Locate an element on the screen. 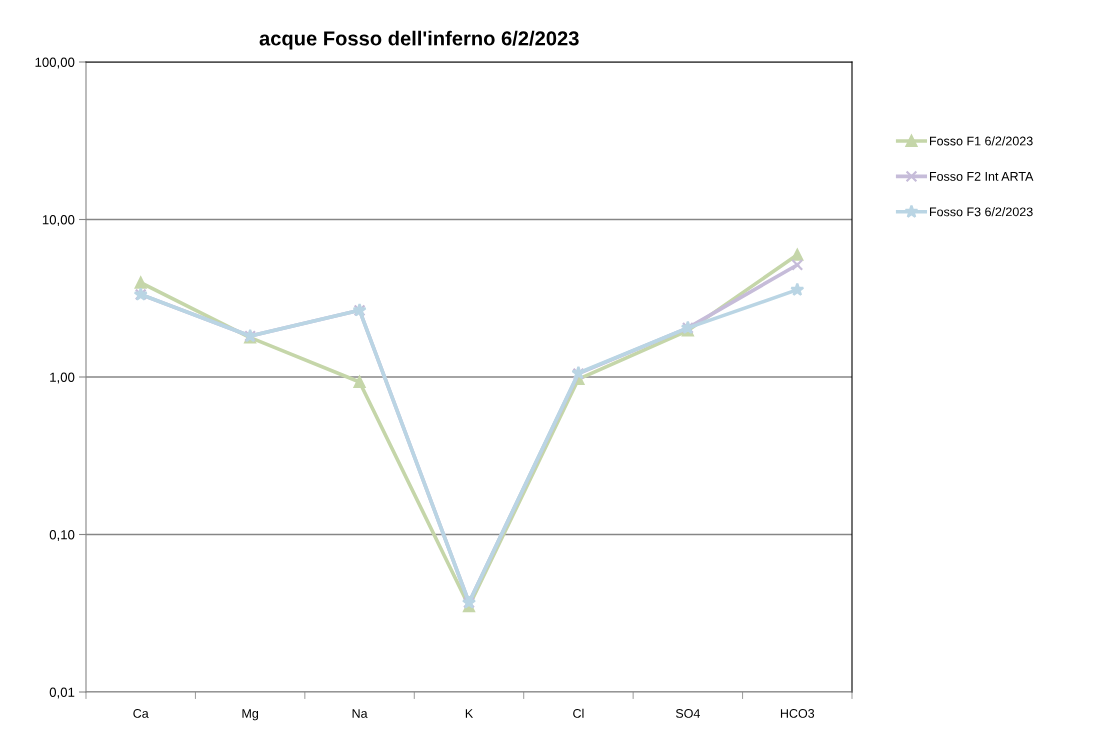 The image size is (1093, 729). x-tick-label: SO4 is located at coordinates (687, 713).